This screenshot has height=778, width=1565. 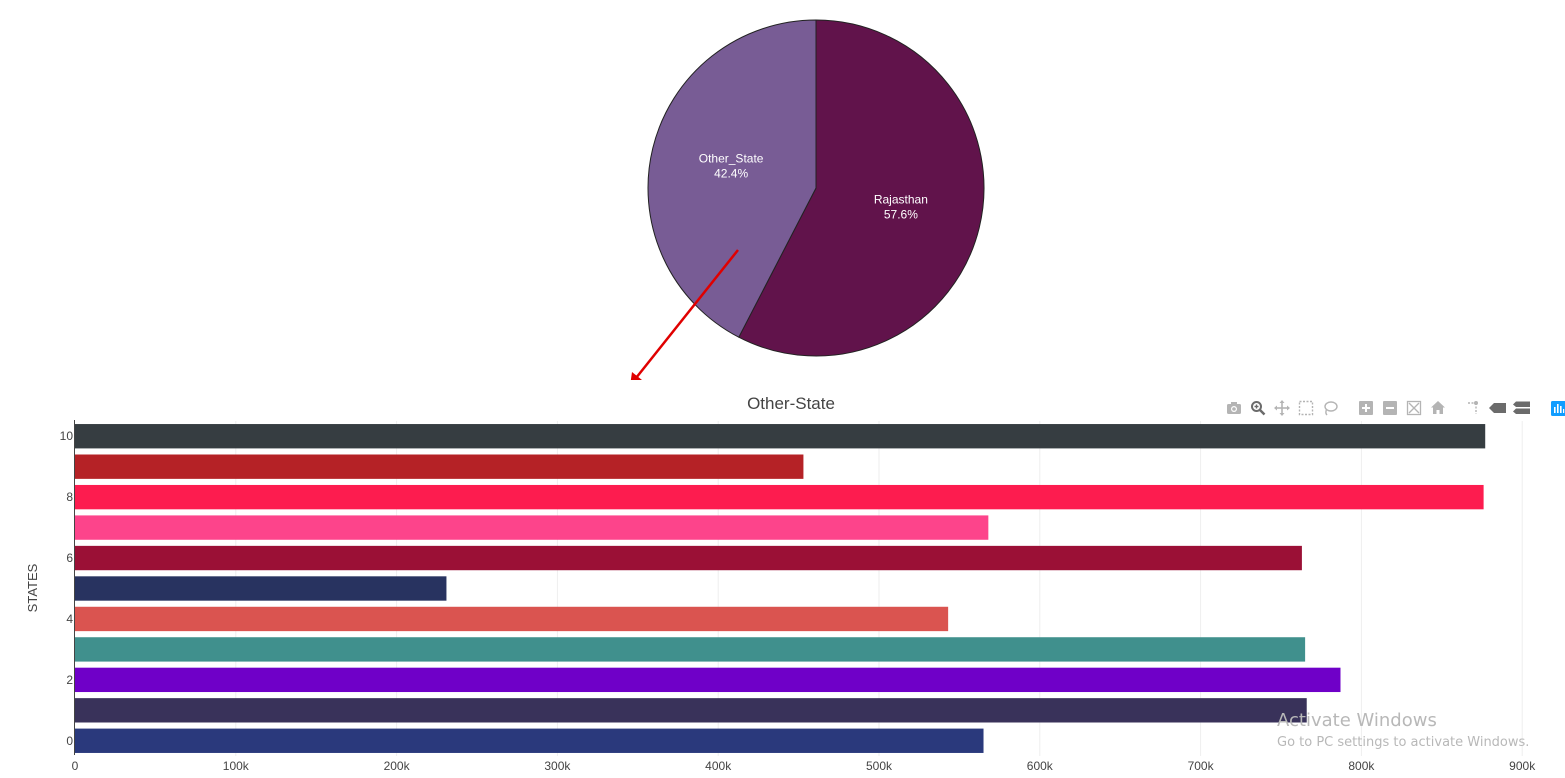 I want to click on x-tick-label: 400k, so click(x=718, y=766).